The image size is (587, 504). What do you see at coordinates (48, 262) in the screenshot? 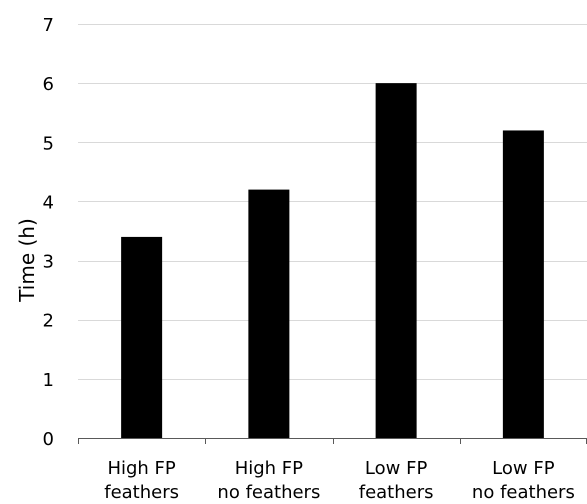
I see `y-tick-label: 3` at bounding box center [48, 262].